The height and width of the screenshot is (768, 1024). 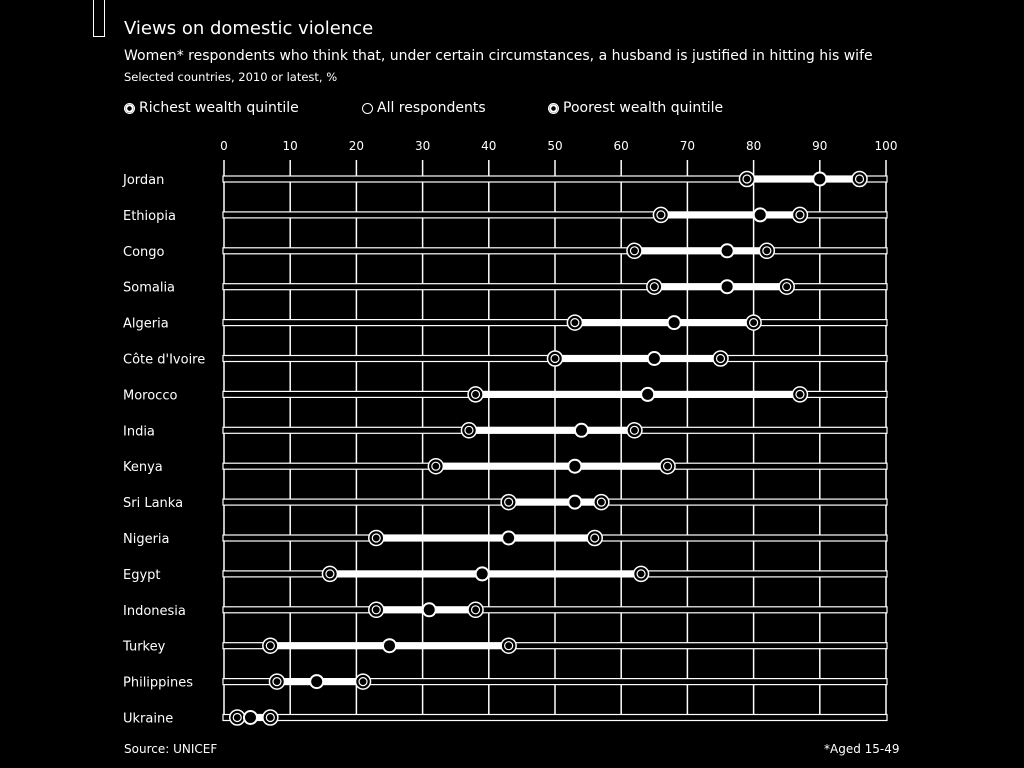 I want to click on x-tick-label: 20, so click(x=356, y=146).